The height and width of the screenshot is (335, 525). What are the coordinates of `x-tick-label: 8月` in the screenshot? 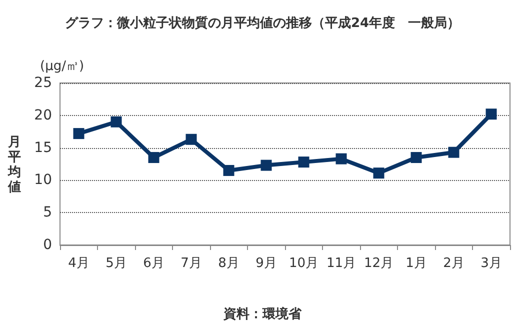 It's located at (229, 263).